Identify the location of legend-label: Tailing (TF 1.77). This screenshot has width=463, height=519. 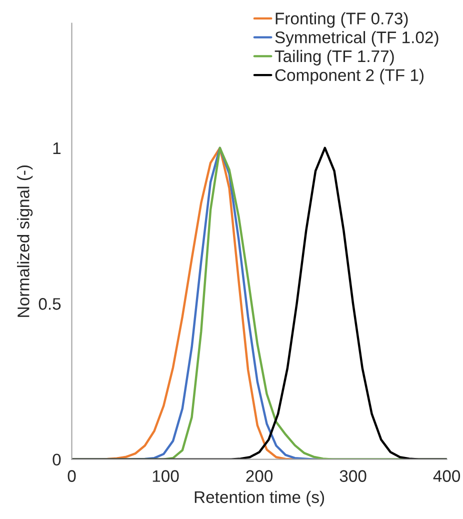
(334, 58).